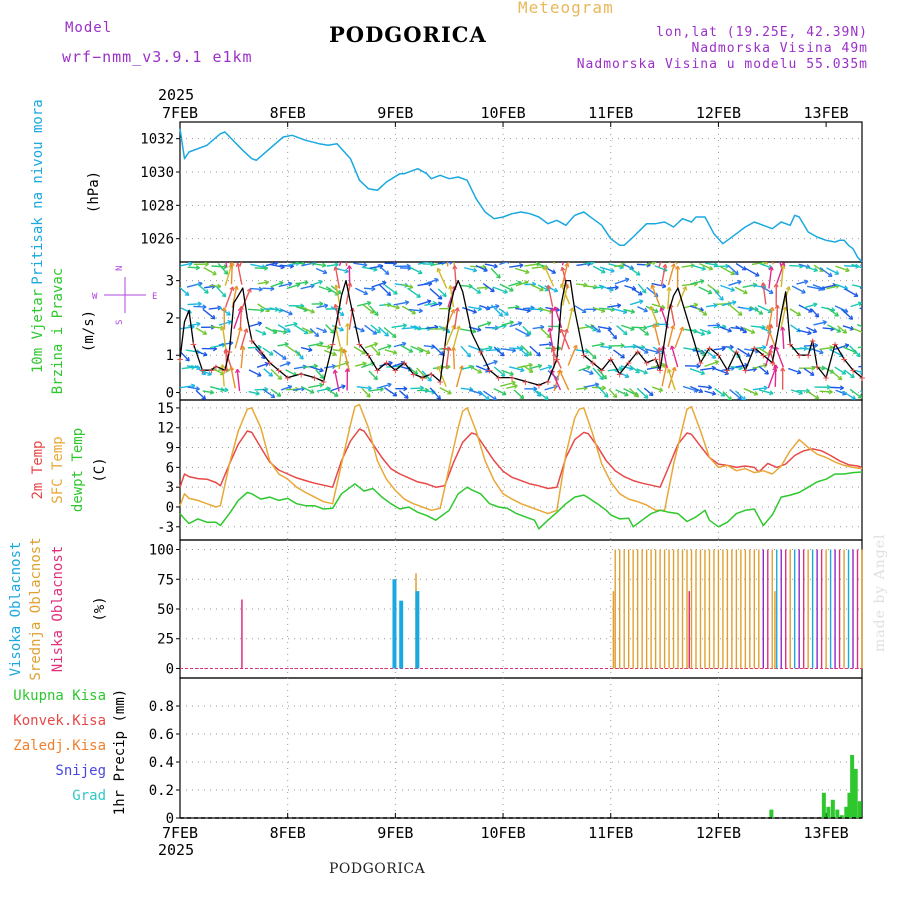 The image size is (900, 900). Describe the element at coordinates (59, 696) in the screenshot. I see `precip-legend-0: Ukupna Kisa` at that location.